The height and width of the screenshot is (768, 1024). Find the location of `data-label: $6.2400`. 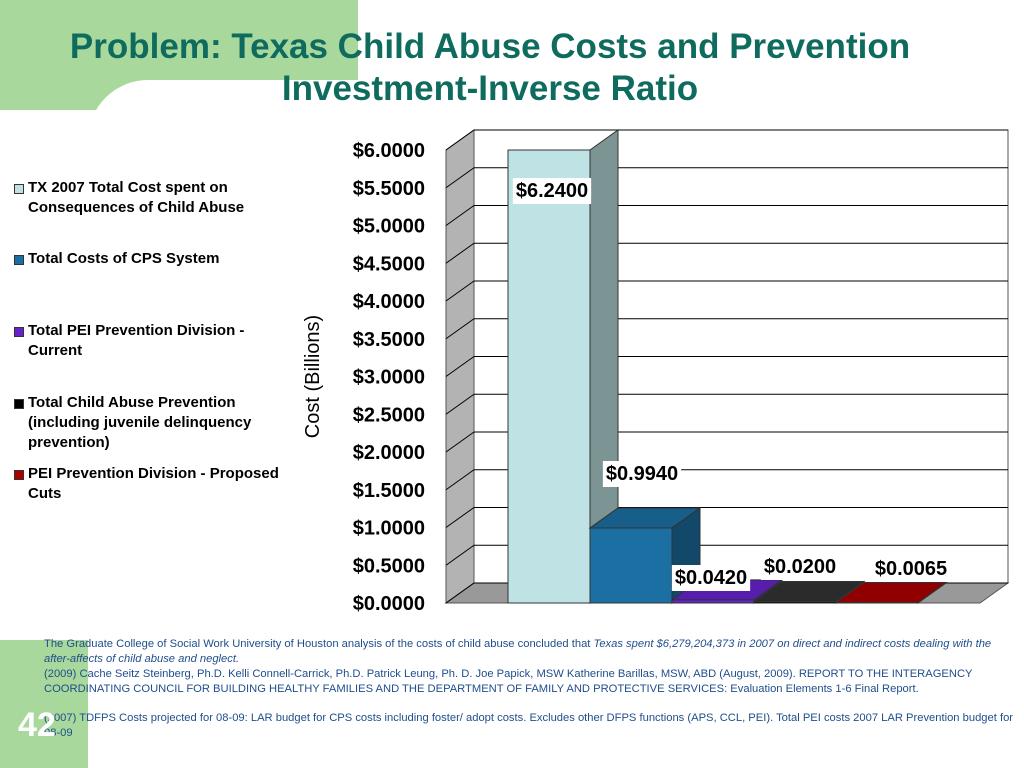

data-label: $6.2400 is located at coordinates (552, 191).